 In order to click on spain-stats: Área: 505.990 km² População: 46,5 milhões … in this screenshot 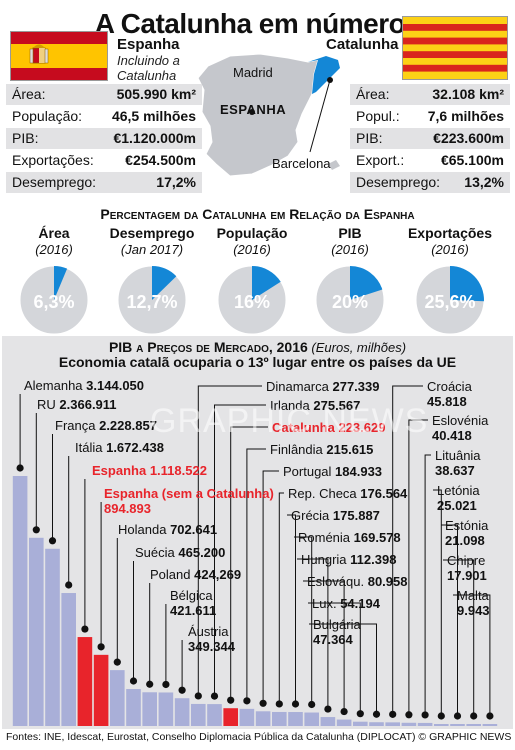, I will do `click(104, 139)`.